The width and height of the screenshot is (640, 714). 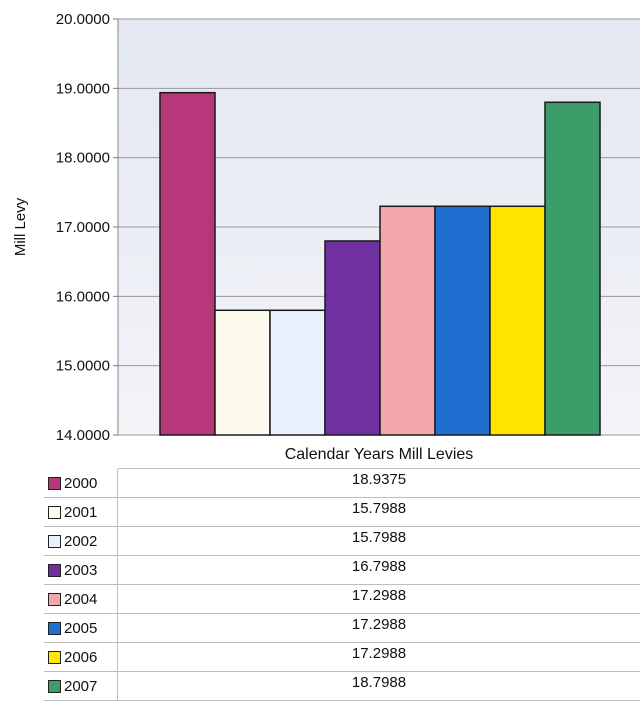 I want to click on bar-2003, so click(x=352, y=338).